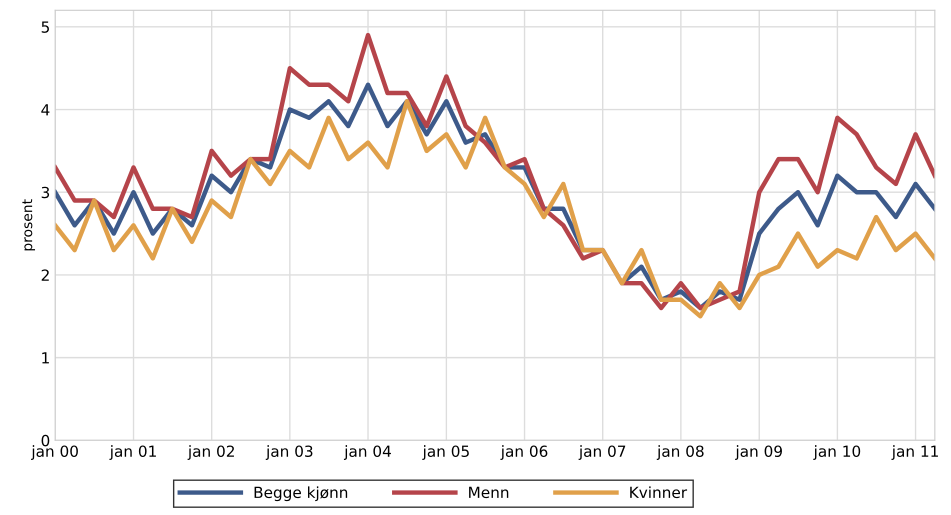 The width and height of the screenshot is (951, 515). Describe the element at coordinates (914, 452) in the screenshot. I see `x-tick-label: jan 11` at that location.